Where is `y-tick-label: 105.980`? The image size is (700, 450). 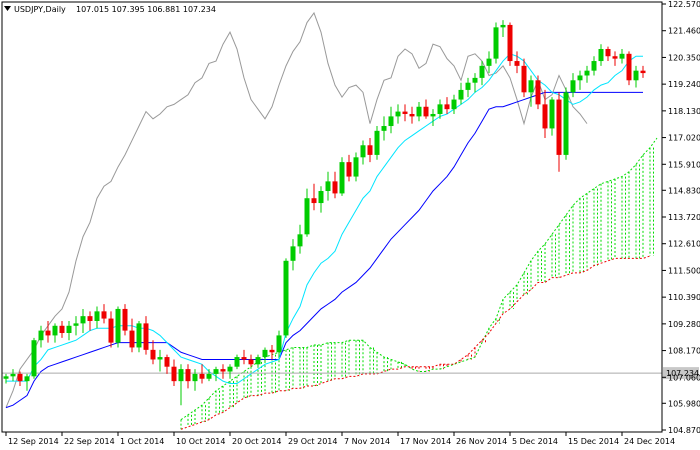
y-tick-label: 105.980 is located at coordinates (684, 403).